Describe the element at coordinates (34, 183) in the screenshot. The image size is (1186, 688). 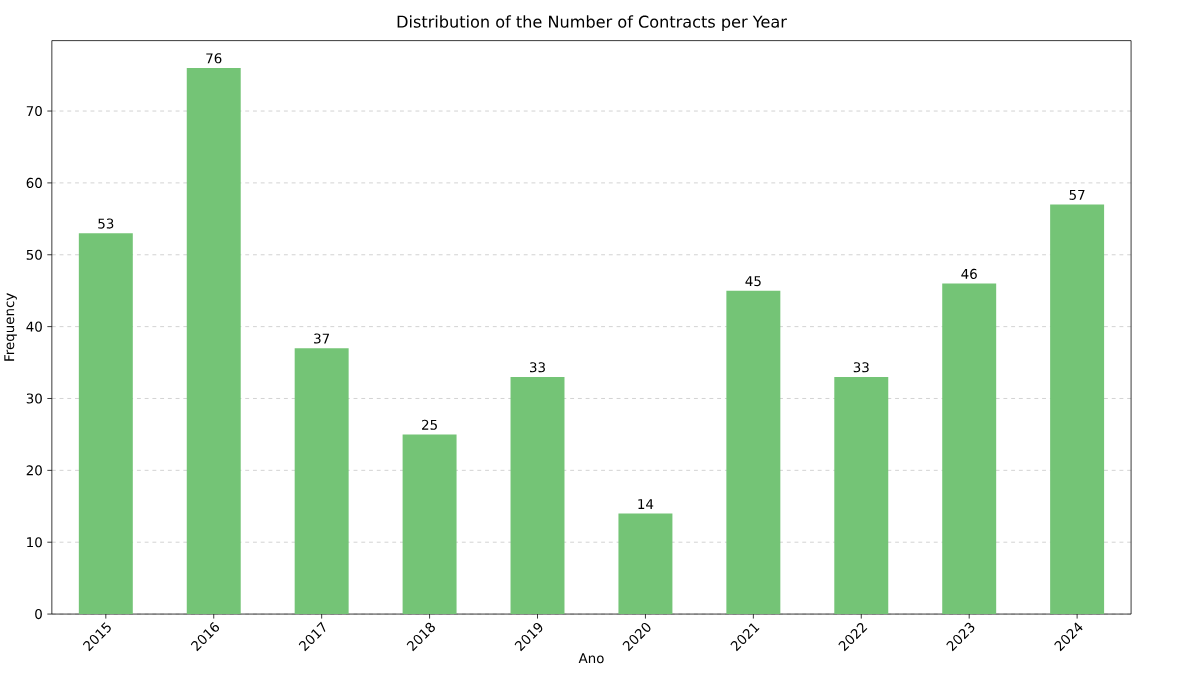
I see `y-tick-label: 60` at that location.